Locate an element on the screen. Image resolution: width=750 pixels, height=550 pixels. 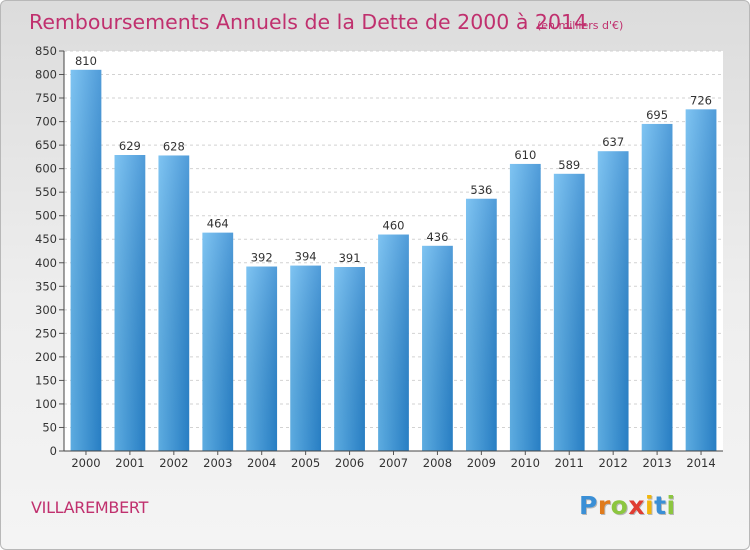
value-label-2007: 460 is located at coordinates (394, 226).